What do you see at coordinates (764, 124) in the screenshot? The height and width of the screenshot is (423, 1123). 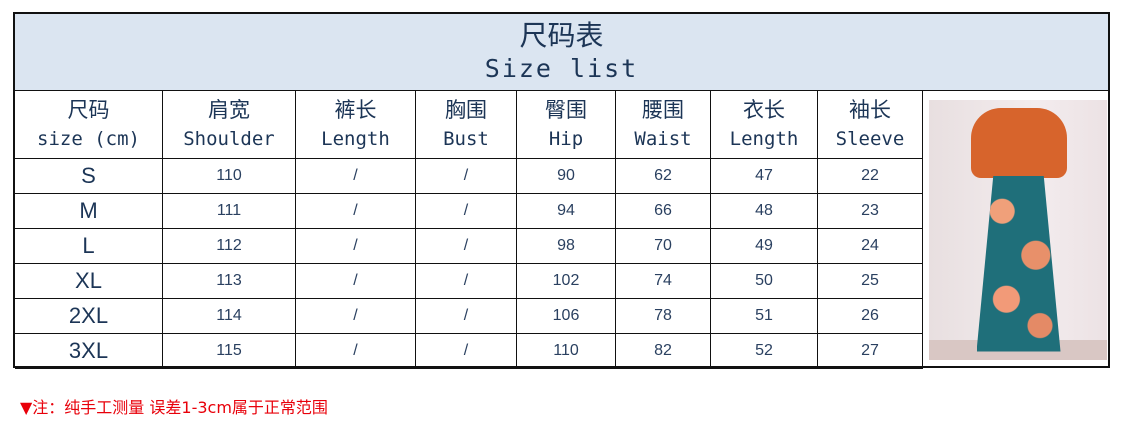 I see `header-cell: 衣长 Length` at bounding box center [764, 124].